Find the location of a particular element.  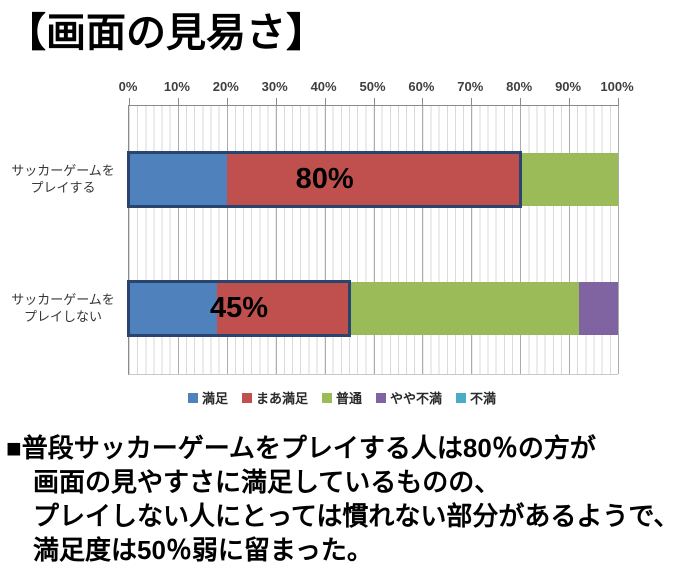

bar-value-label: 45% is located at coordinates (239, 308).